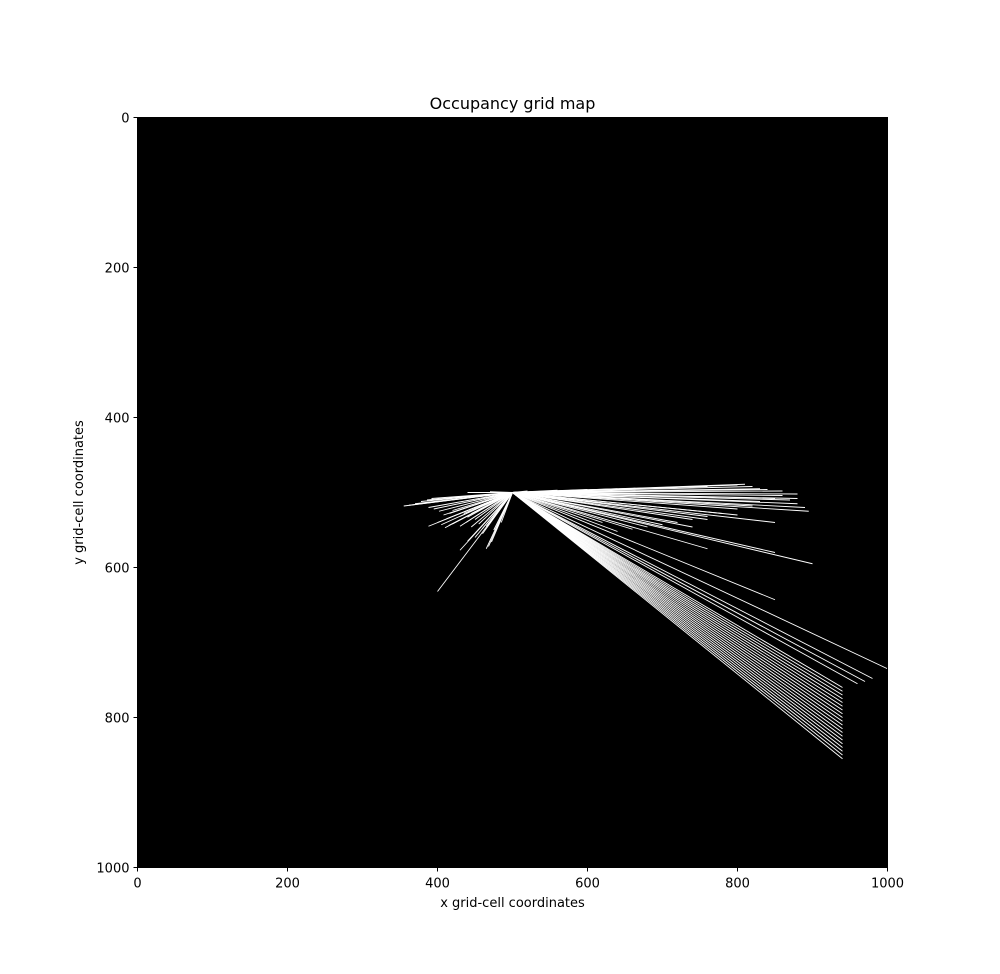 This screenshot has height=974, width=1000. What do you see at coordinates (287, 884) in the screenshot?
I see `x-tick-label: 200` at bounding box center [287, 884].